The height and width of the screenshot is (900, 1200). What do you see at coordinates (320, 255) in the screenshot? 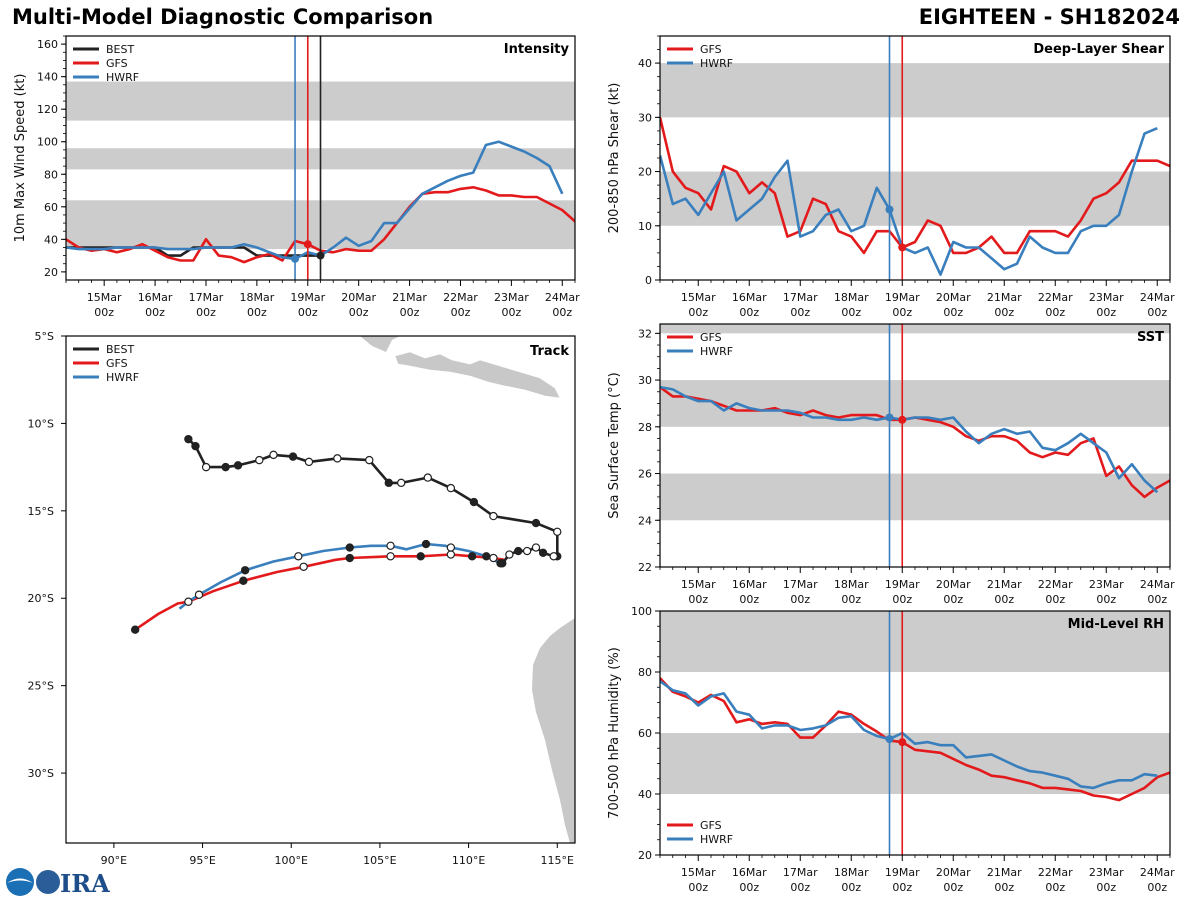
I see `init-marker-best` at bounding box center [320, 255].